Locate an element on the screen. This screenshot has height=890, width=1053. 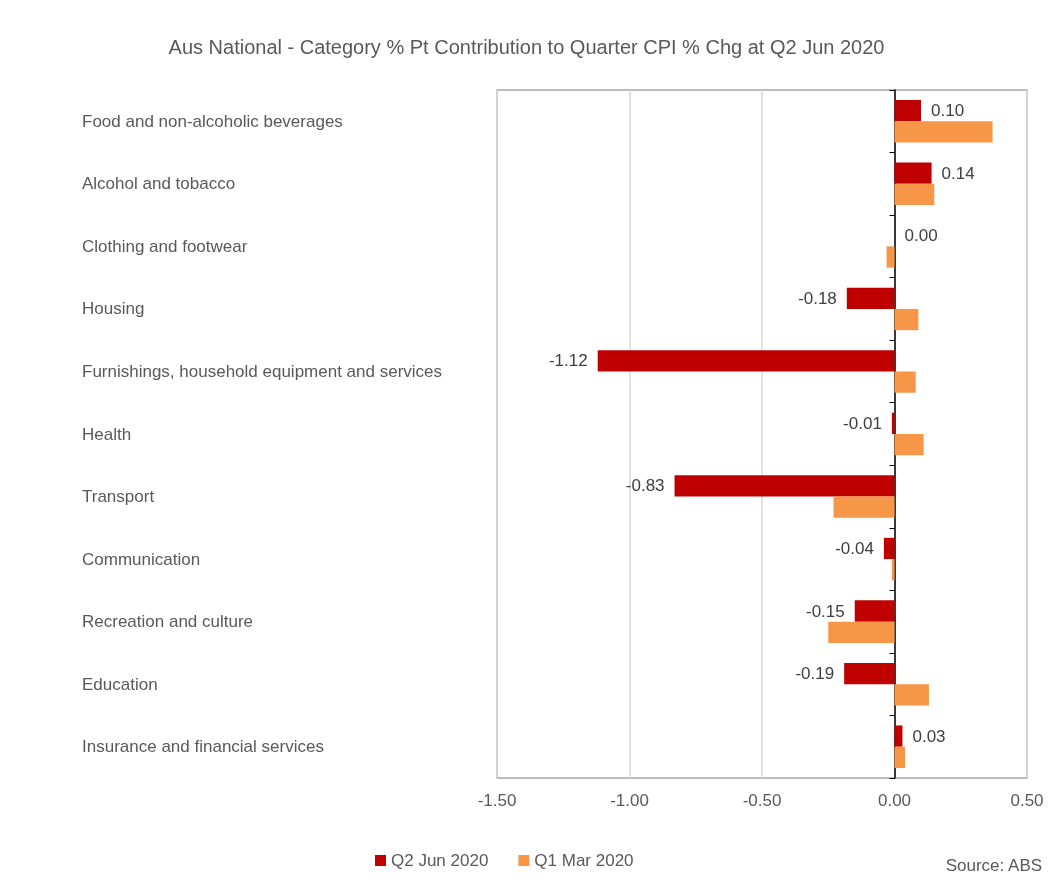
y-tick-label: Communication is located at coordinates (141, 559).